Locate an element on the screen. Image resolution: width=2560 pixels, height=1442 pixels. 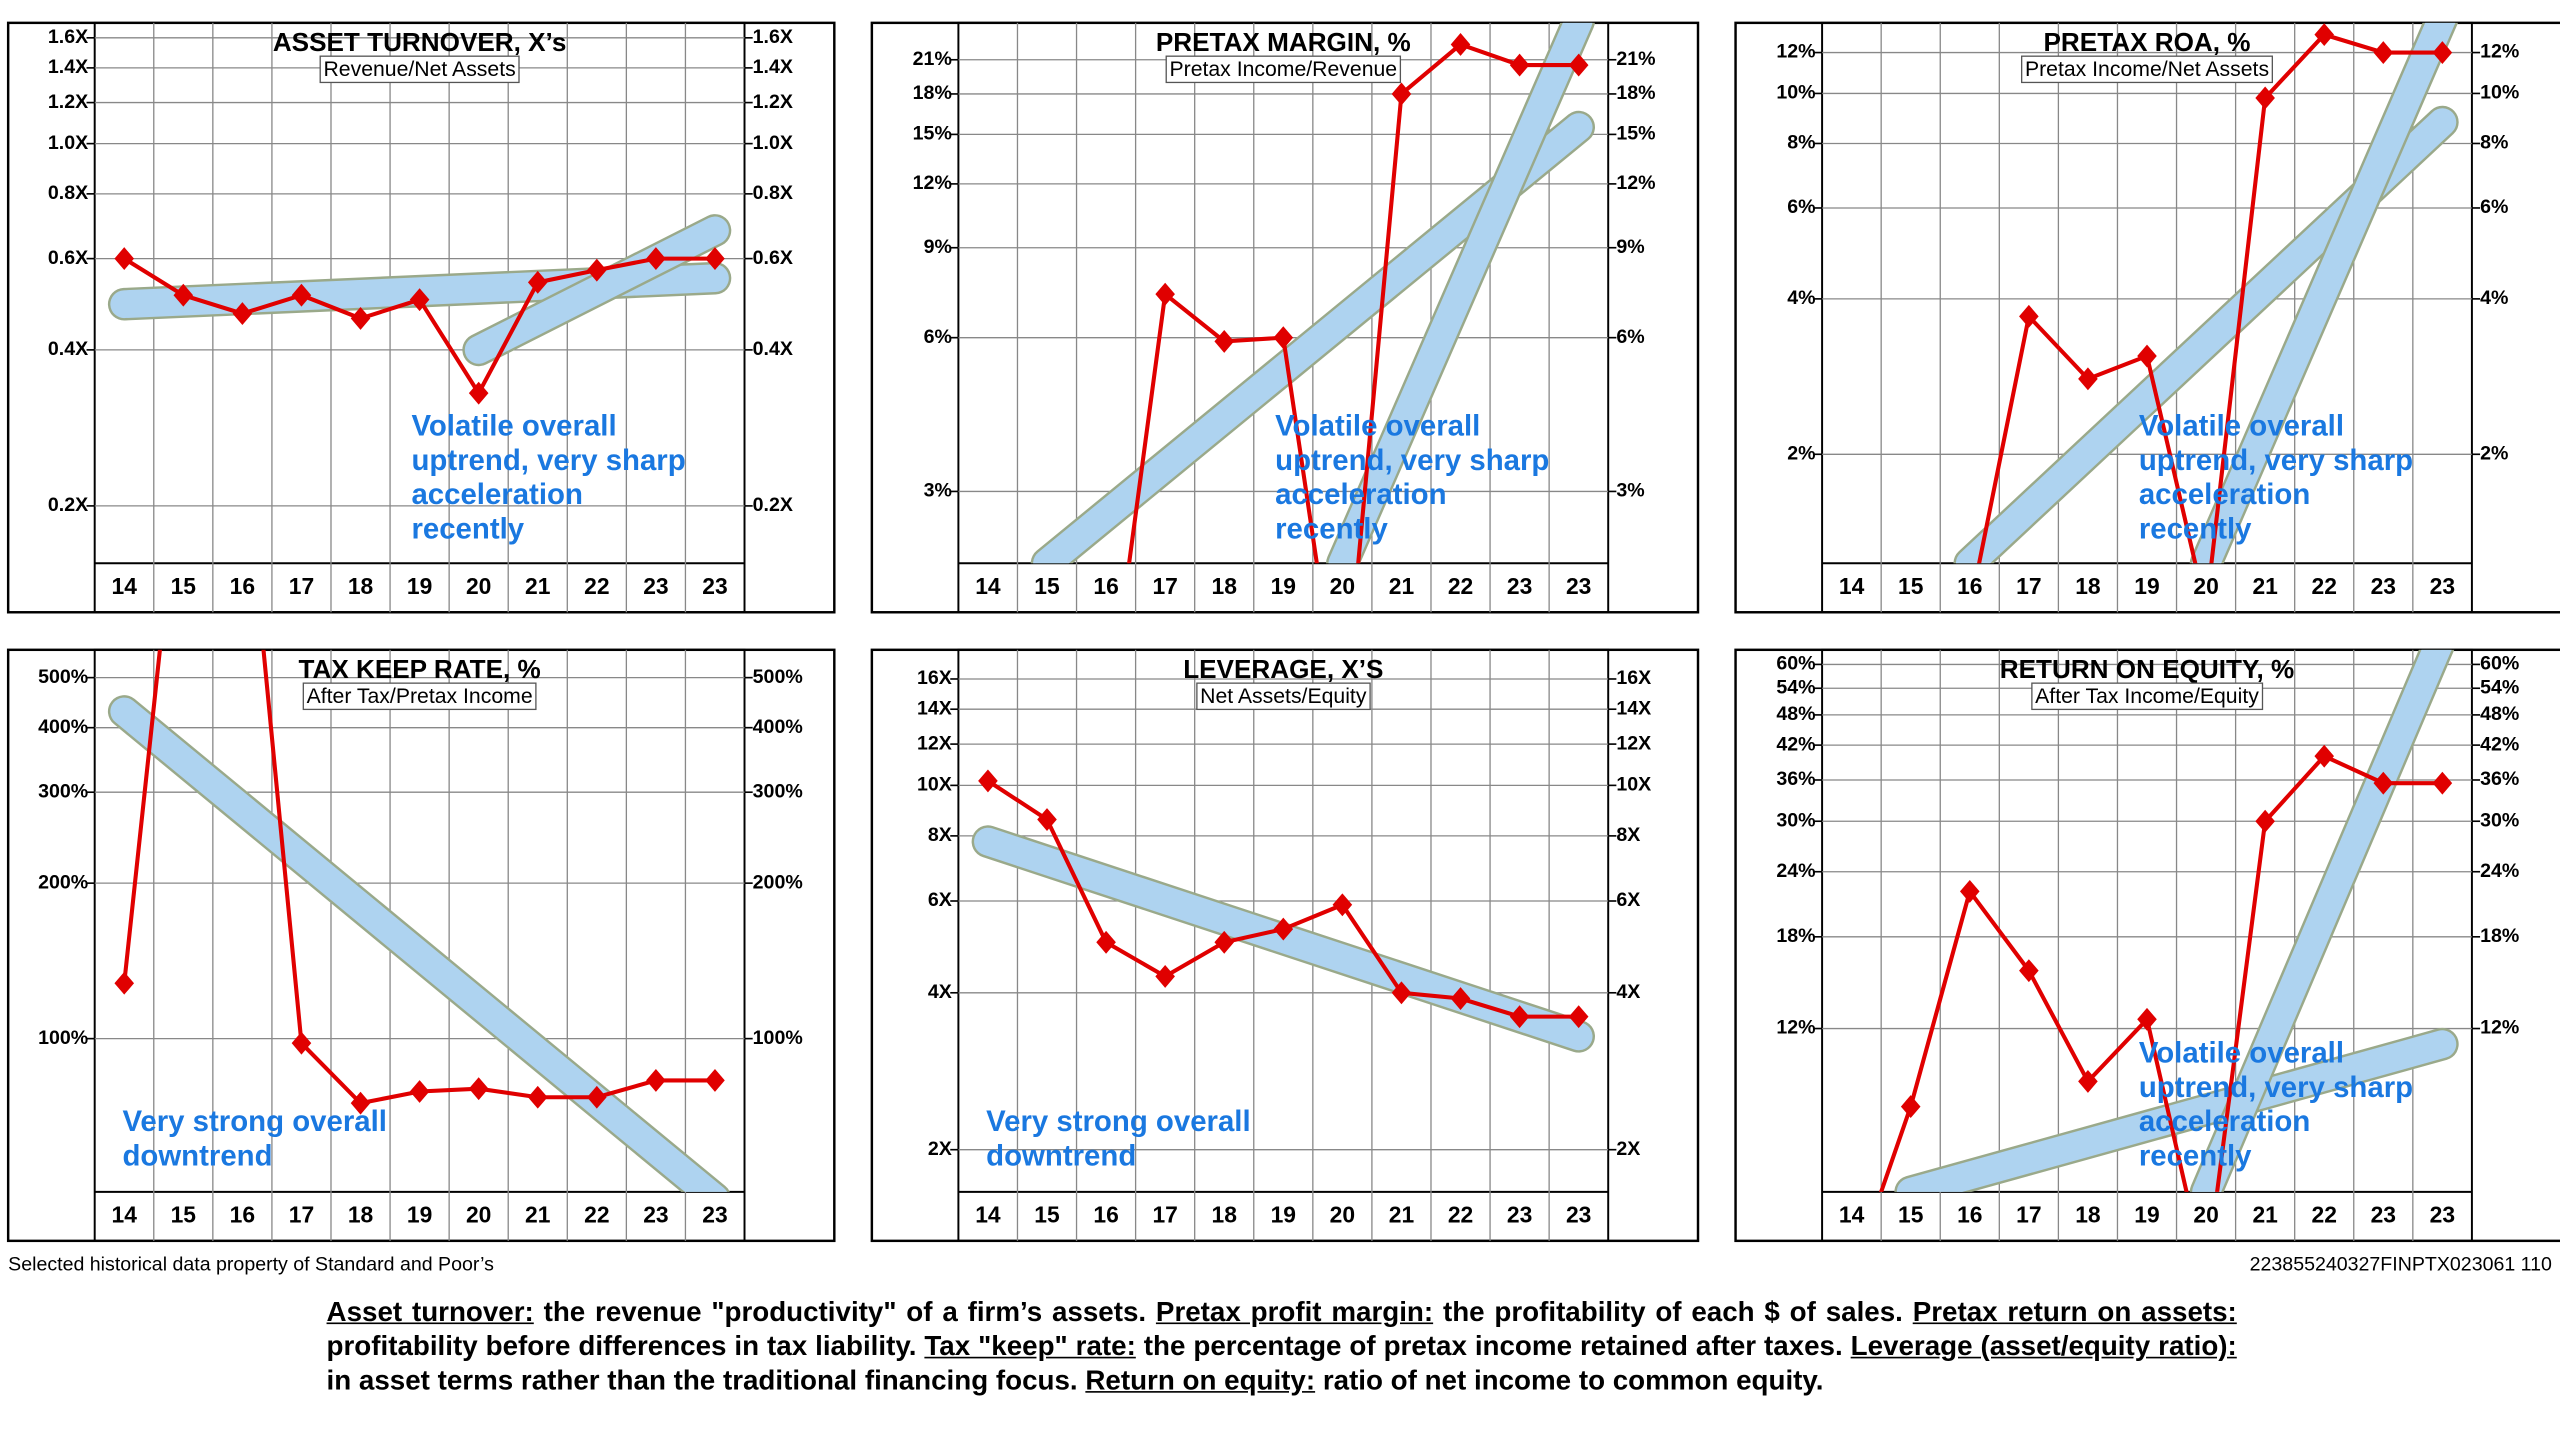
y-tick-label: 42% is located at coordinates (1795, 744).